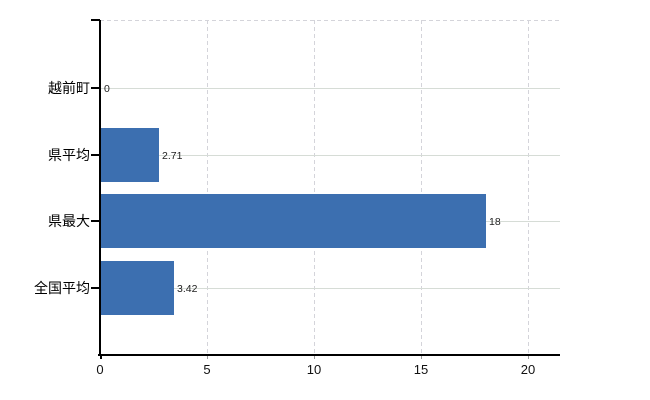  I want to click on x-tick-label: 0, so click(100, 369).